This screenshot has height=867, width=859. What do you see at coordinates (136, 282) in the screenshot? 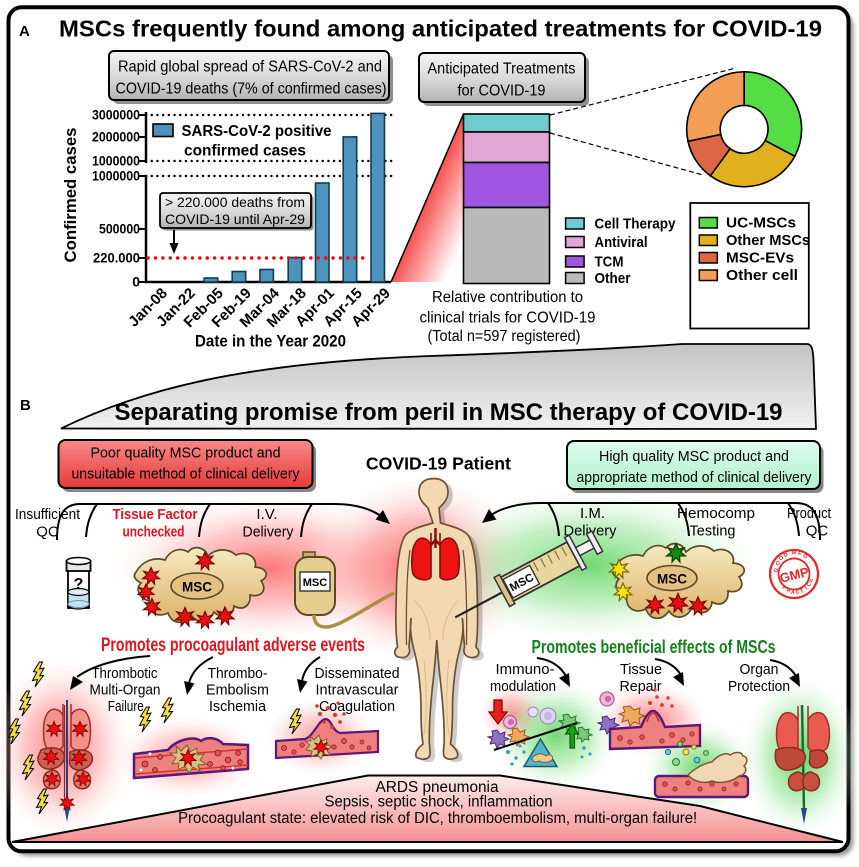
I see `svg-text: 0` at bounding box center [136, 282].